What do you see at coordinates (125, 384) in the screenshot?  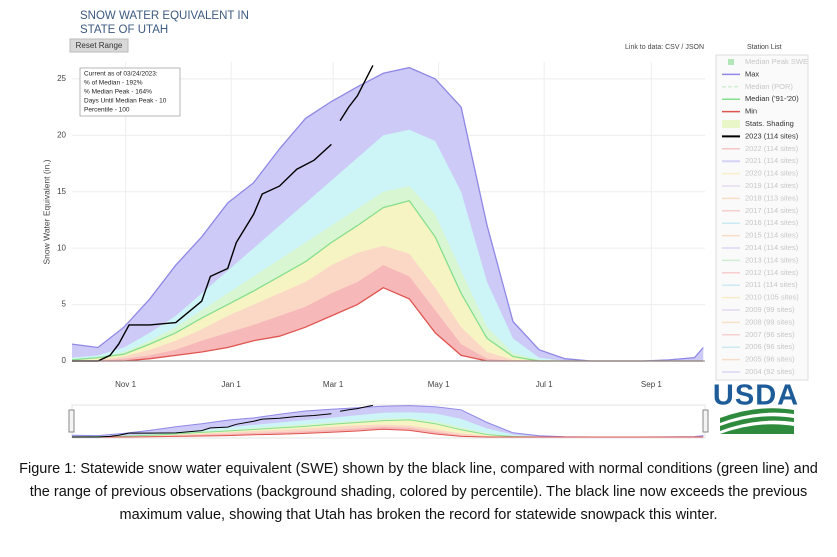 I see `x-tick-label: Nov 1` at bounding box center [125, 384].